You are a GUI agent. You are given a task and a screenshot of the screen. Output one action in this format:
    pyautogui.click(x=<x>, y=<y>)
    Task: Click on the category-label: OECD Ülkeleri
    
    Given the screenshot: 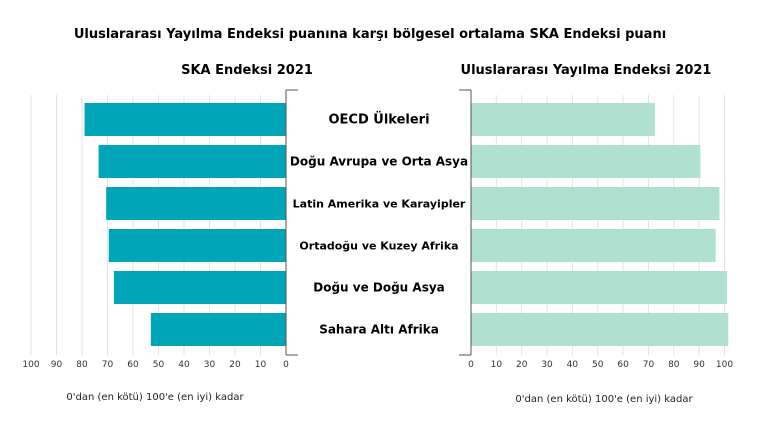 What is the action you would take?
    pyautogui.click(x=378, y=120)
    